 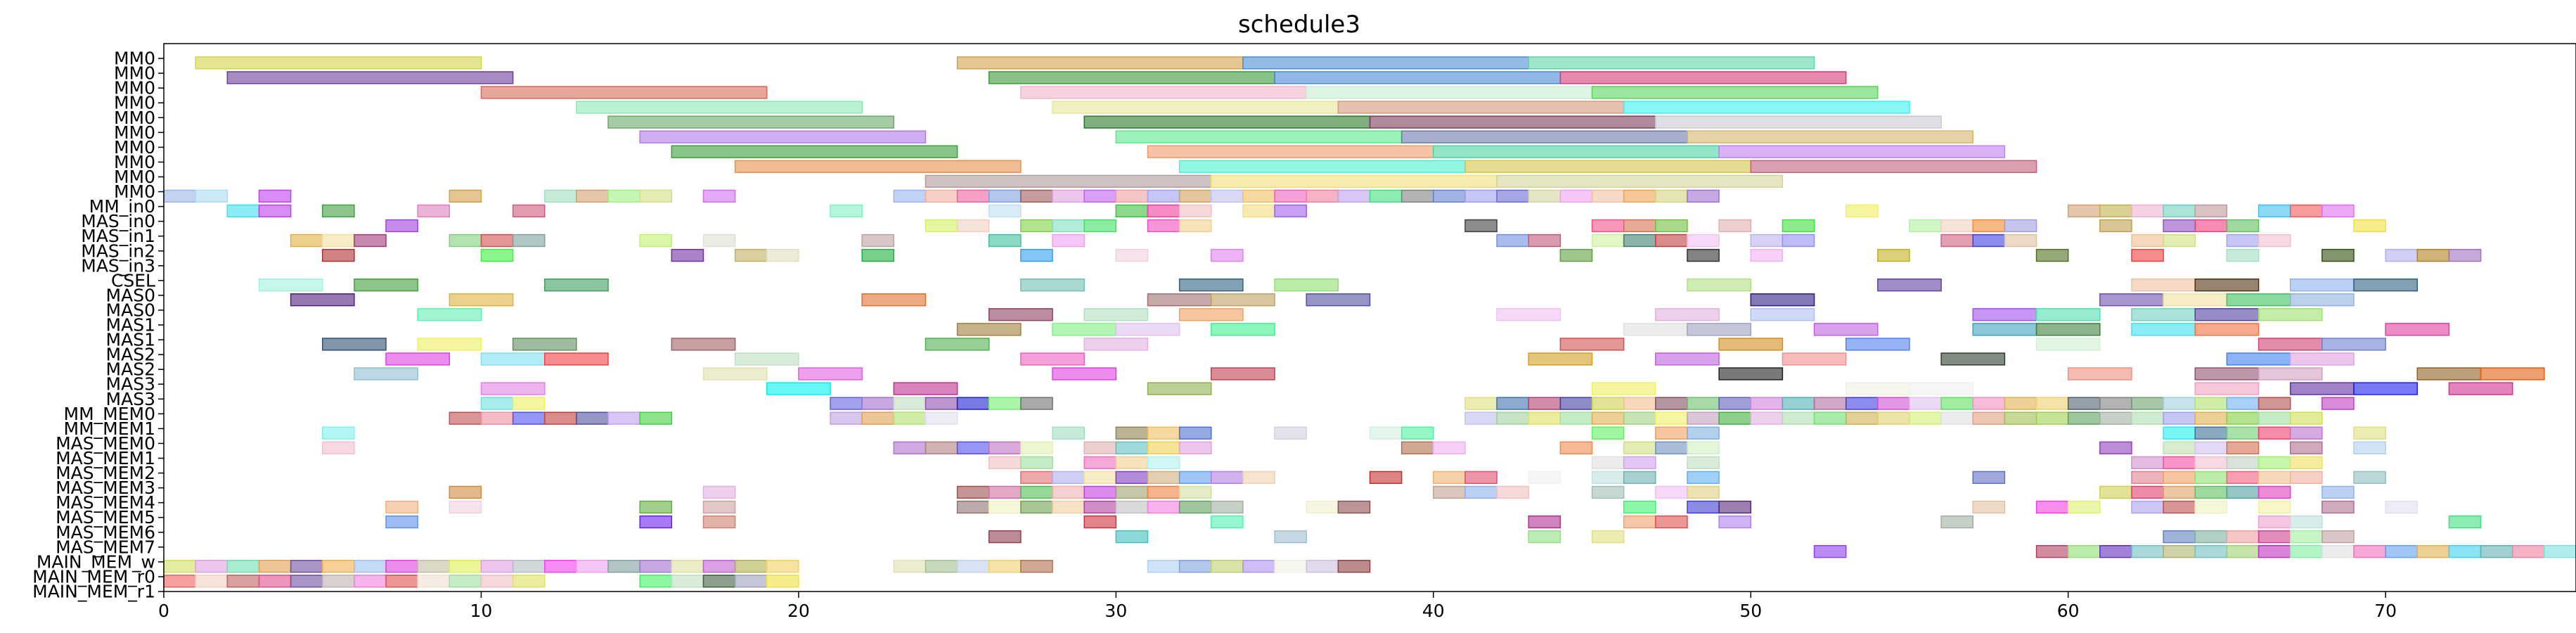 What do you see at coordinates (118, 221) in the screenshot?
I see `y-tick-label: MAS_in0` at bounding box center [118, 221].